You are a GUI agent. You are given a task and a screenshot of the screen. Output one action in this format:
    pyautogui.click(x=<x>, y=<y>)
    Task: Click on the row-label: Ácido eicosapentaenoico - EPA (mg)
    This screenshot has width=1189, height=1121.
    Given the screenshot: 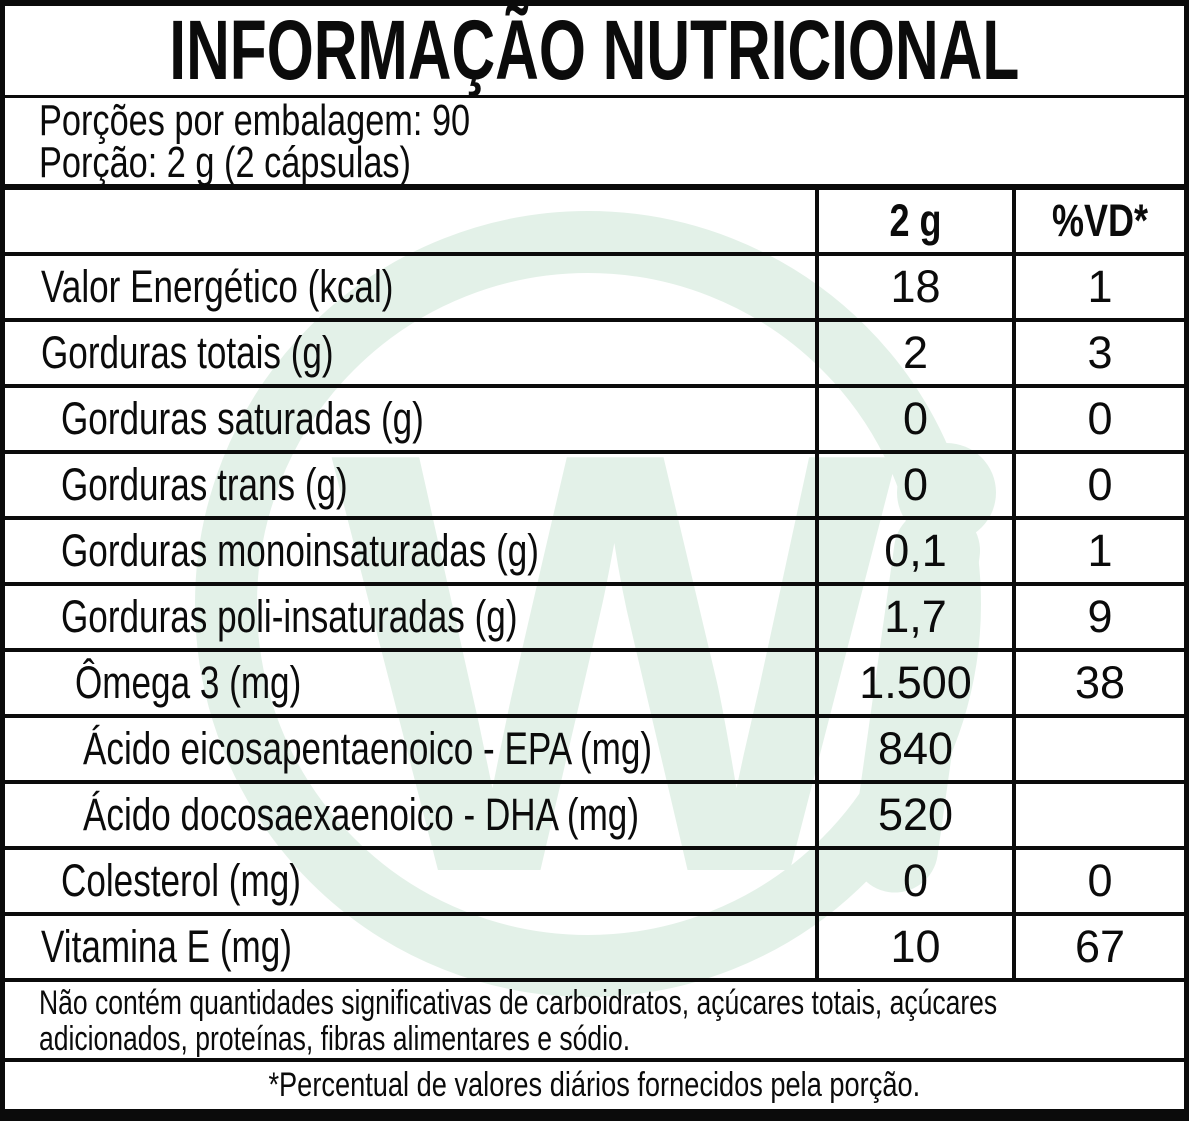 What is the action you would take?
    pyautogui.click(x=368, y=748)
    